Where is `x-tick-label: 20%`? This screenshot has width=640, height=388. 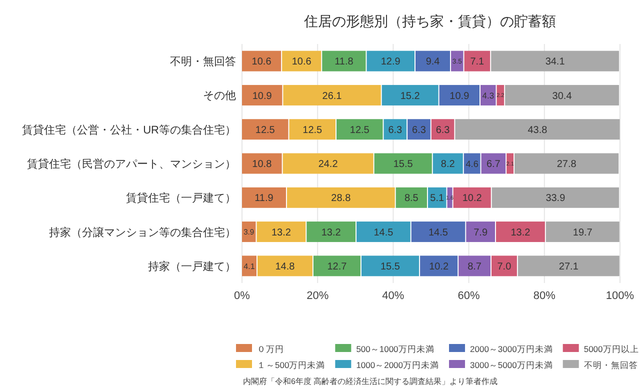
x-tick-label: 20% is located at coordinates (317, 296).